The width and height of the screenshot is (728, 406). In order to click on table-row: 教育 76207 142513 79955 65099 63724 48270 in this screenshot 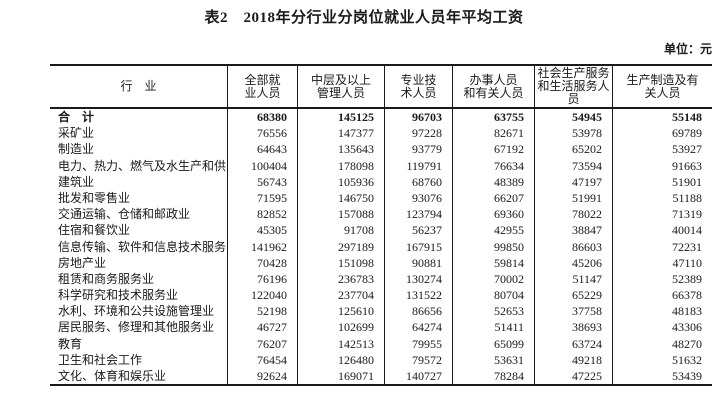, I will do `click(381, 343)`.